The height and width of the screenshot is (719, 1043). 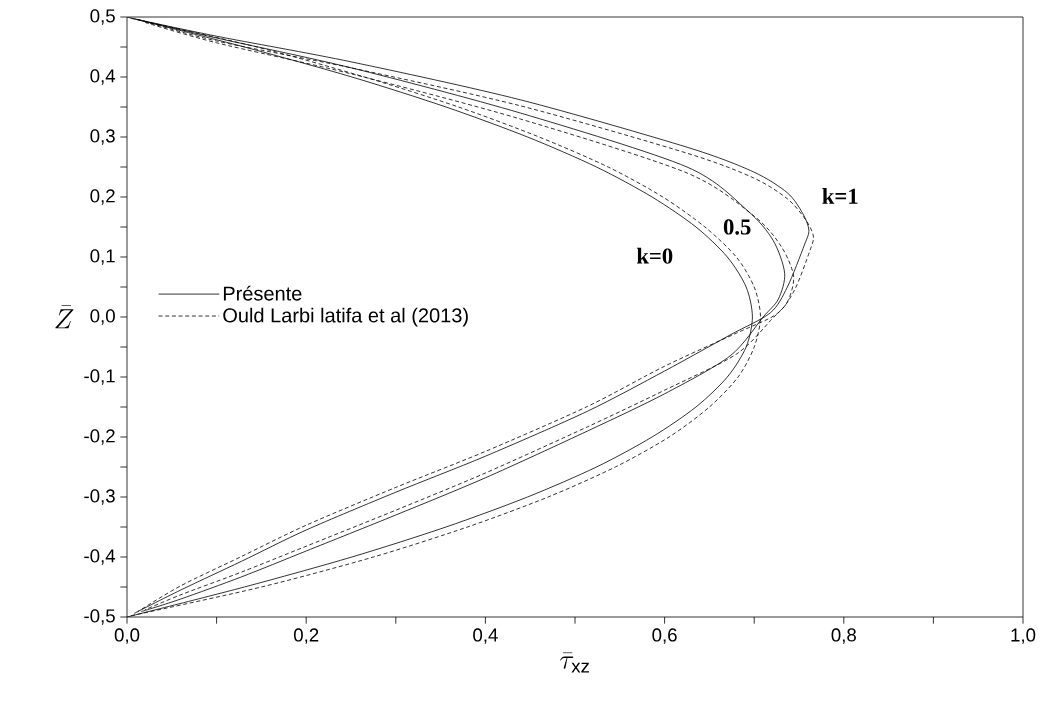 I want to click on y-tick-label: -0,5, so click(x=99, y=617).